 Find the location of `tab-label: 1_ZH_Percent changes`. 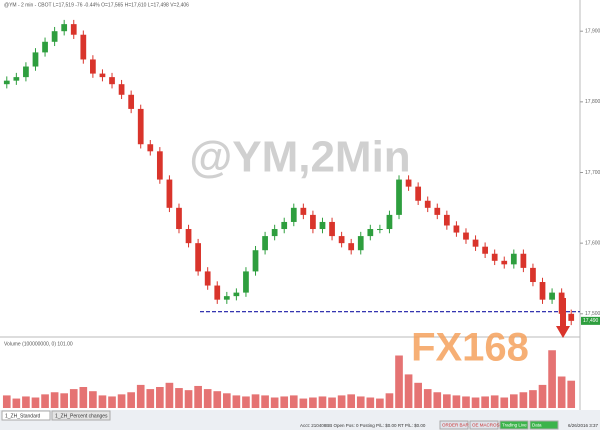

tab-label: 1_ZH_Percent changes is located at coordinates (81, 416).